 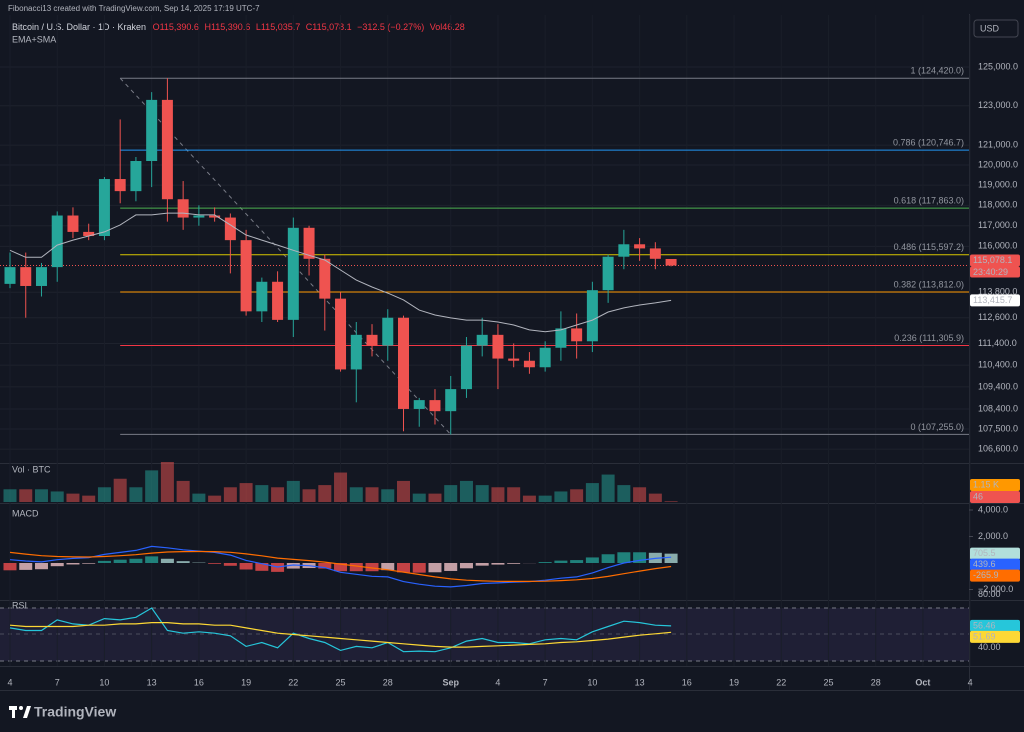 What do you see at coordinates (984, 625) in the screenshot?
I see `rsi-label: 56.46` at bounding box center [984, 625].